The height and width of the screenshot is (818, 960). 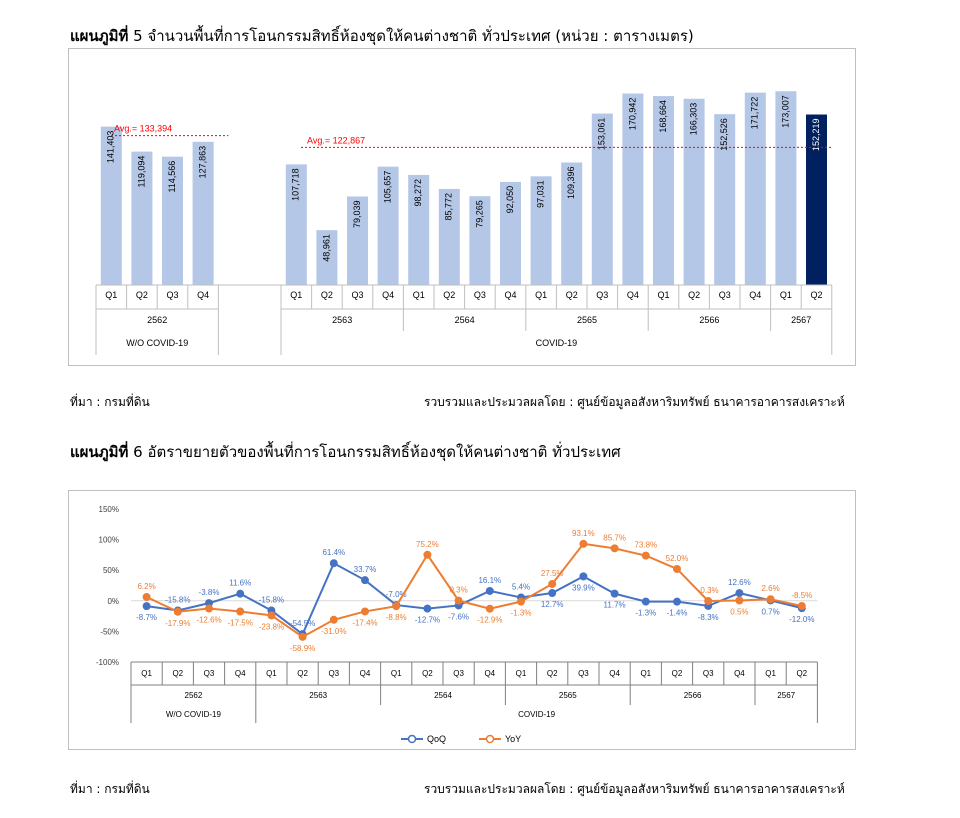 What do you see at coordinates (364, 622) in the screenshot?
I see `data-label-yoy: -17.4%` at bounding box center [364, 622].